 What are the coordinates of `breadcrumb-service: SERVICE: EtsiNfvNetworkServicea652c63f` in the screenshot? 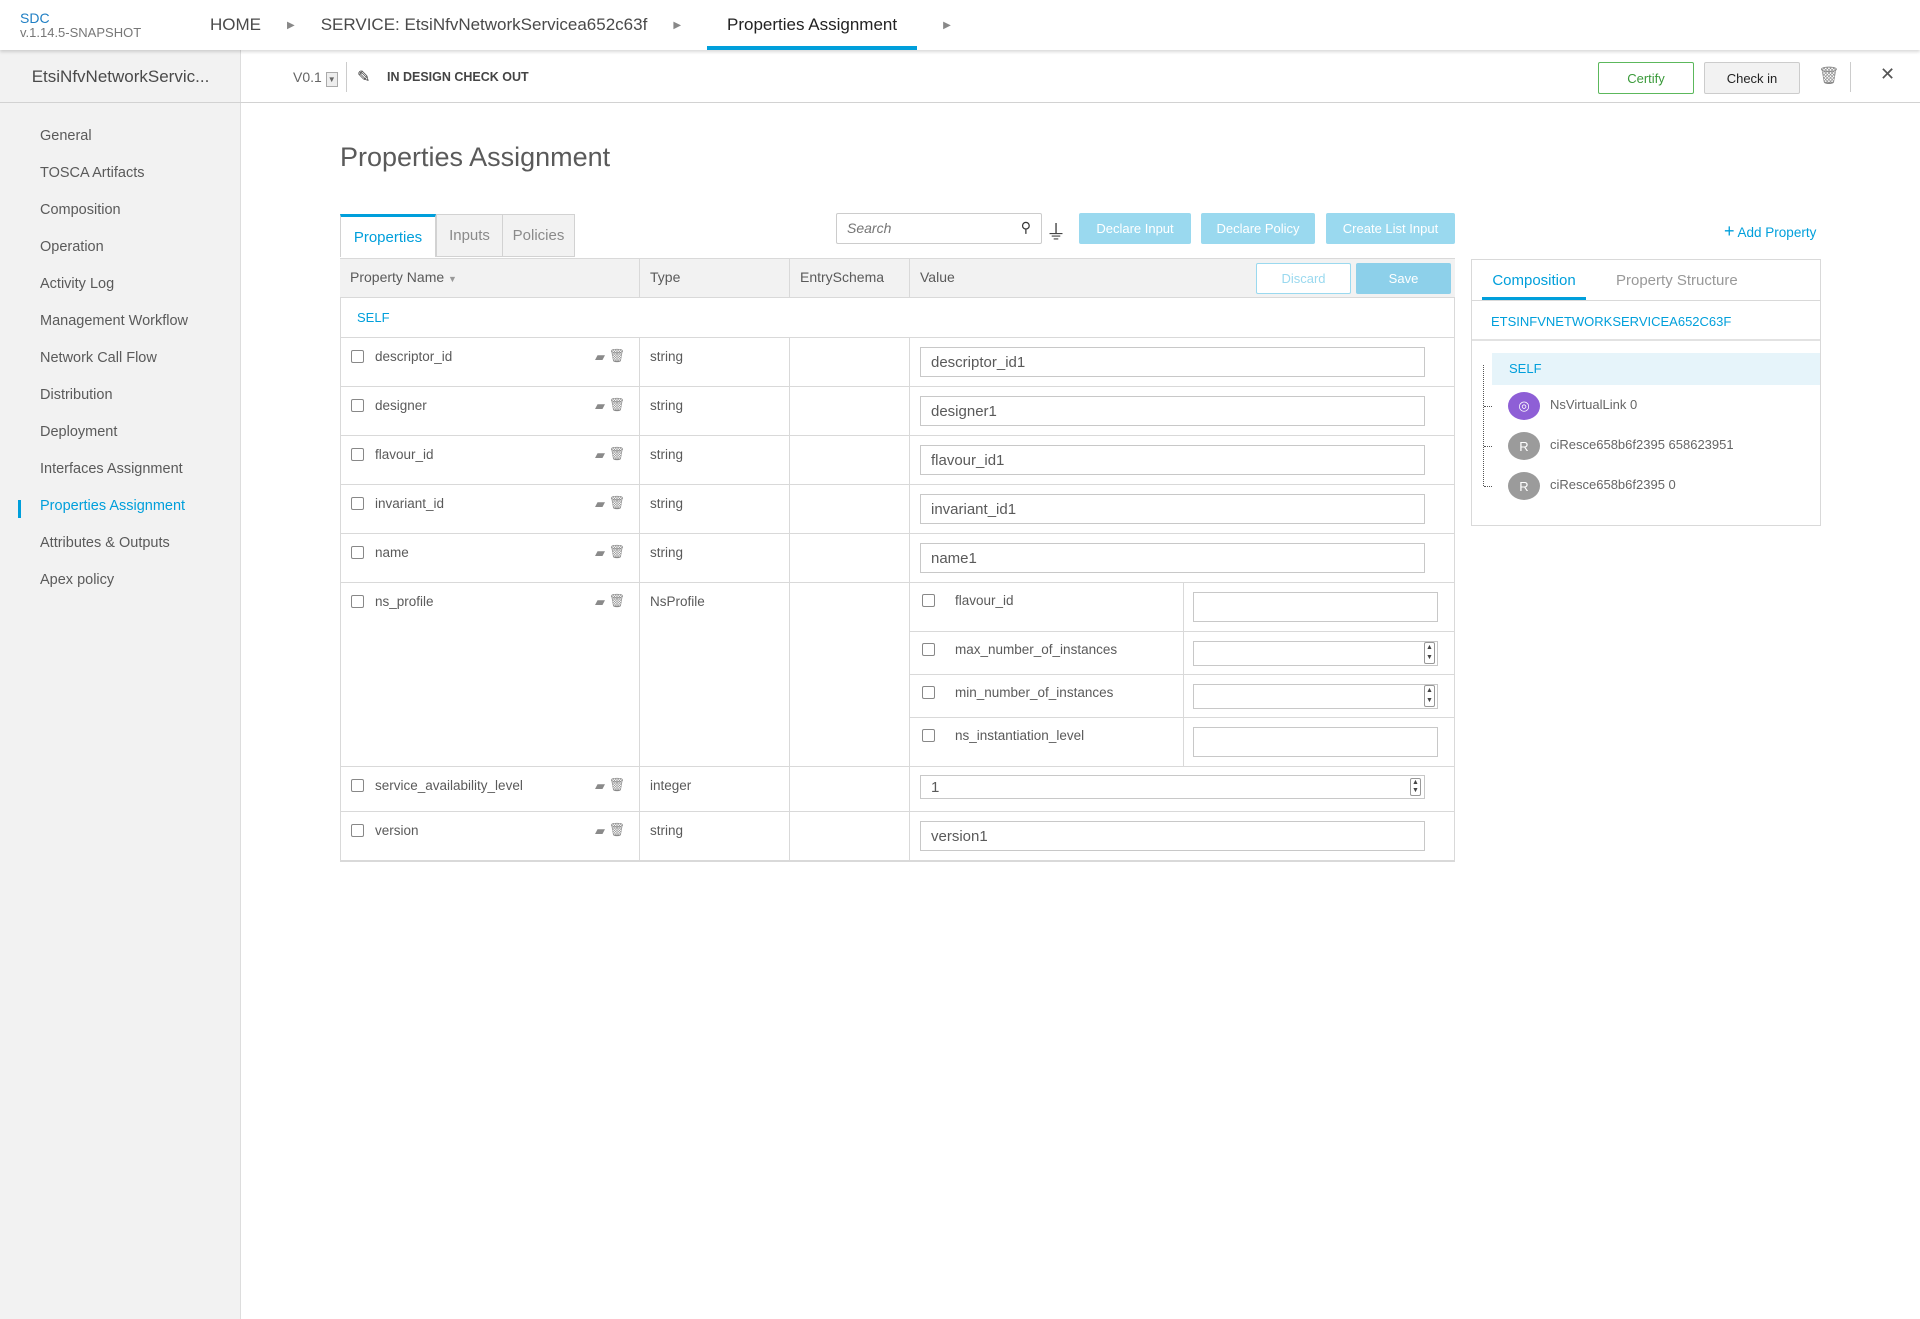 It's located at (484, 24).